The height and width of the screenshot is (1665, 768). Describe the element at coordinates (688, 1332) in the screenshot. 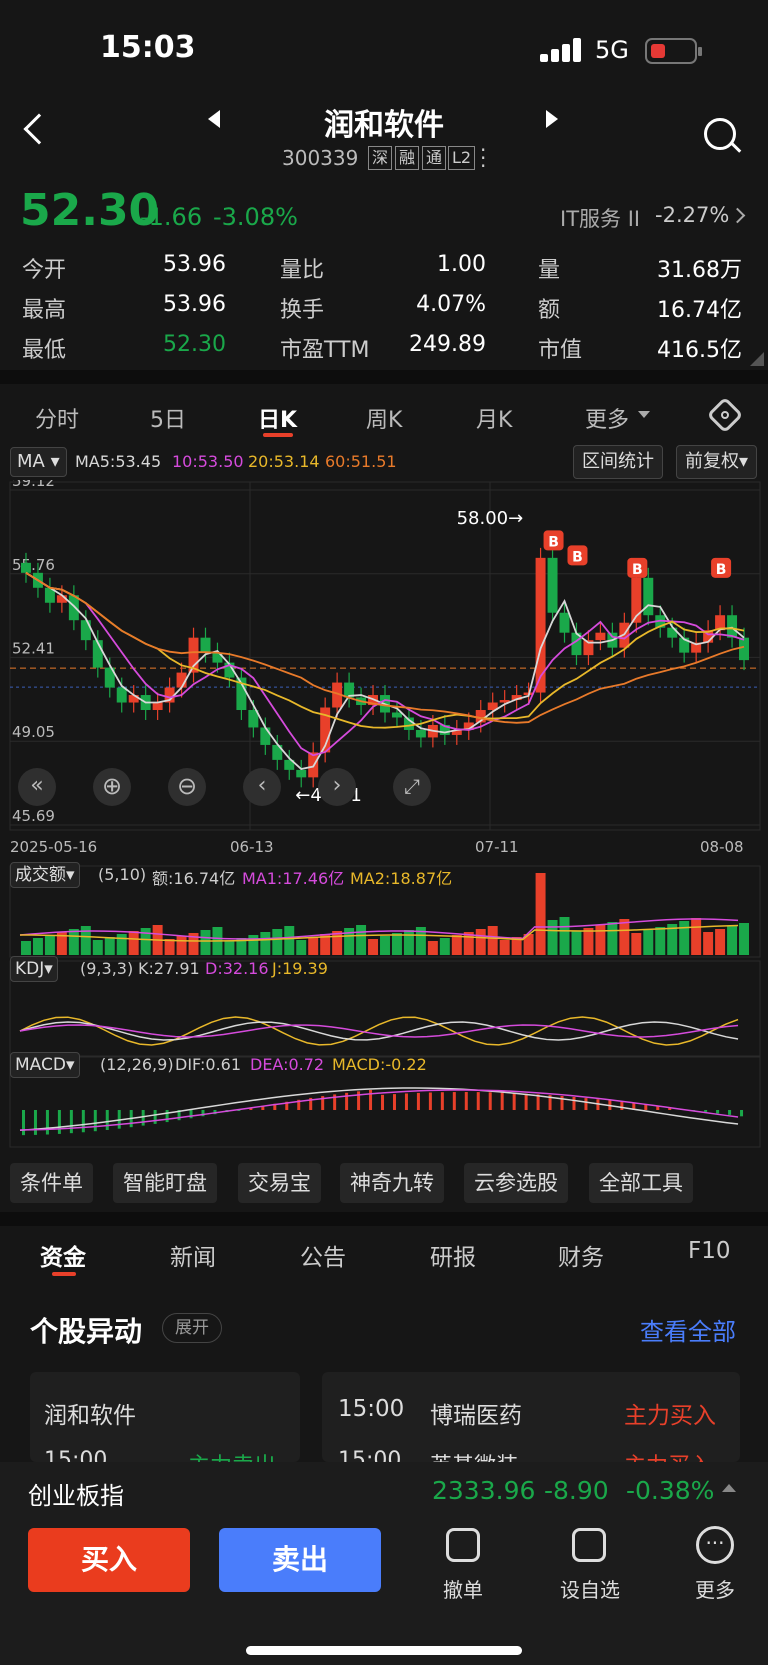

I see `view-all-link: 查看全部` at that location.